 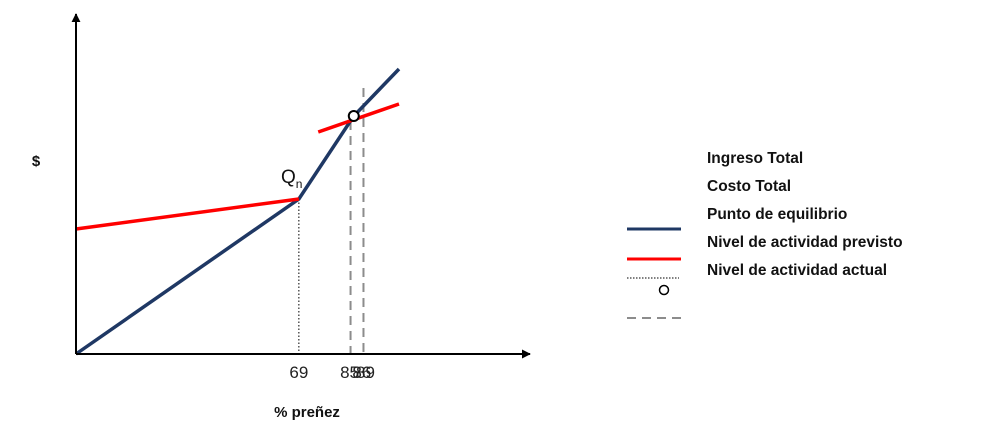 I want to click on legend-label-nivel-previsto: Nivel de actividad previsto, so click(x=805, y=242).